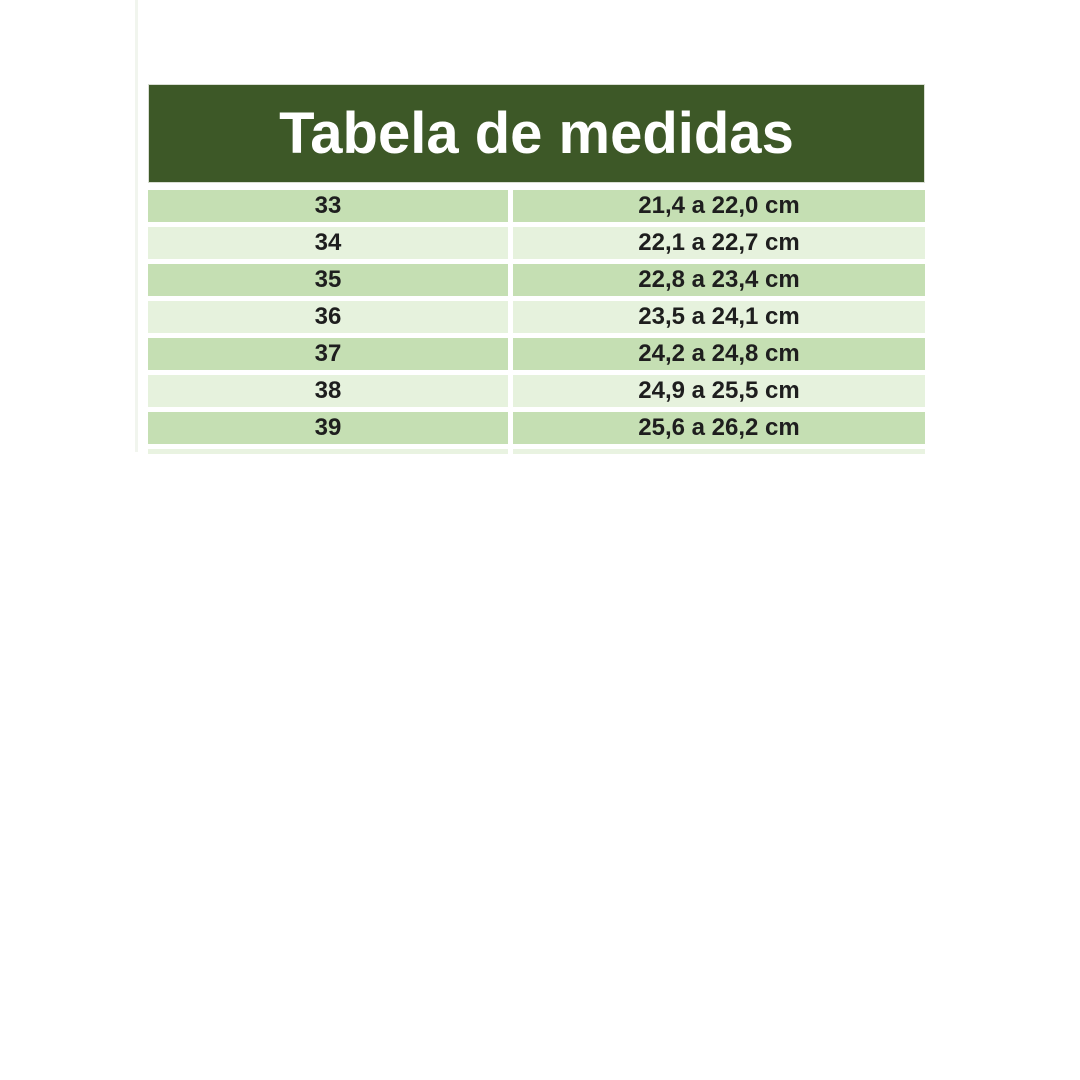 This screenshot has width=1080, height=1080. What do you see at coordinates (136, 226) in the screenshot?
I see `image-left-edge-line` at bounding box center [136, 226].